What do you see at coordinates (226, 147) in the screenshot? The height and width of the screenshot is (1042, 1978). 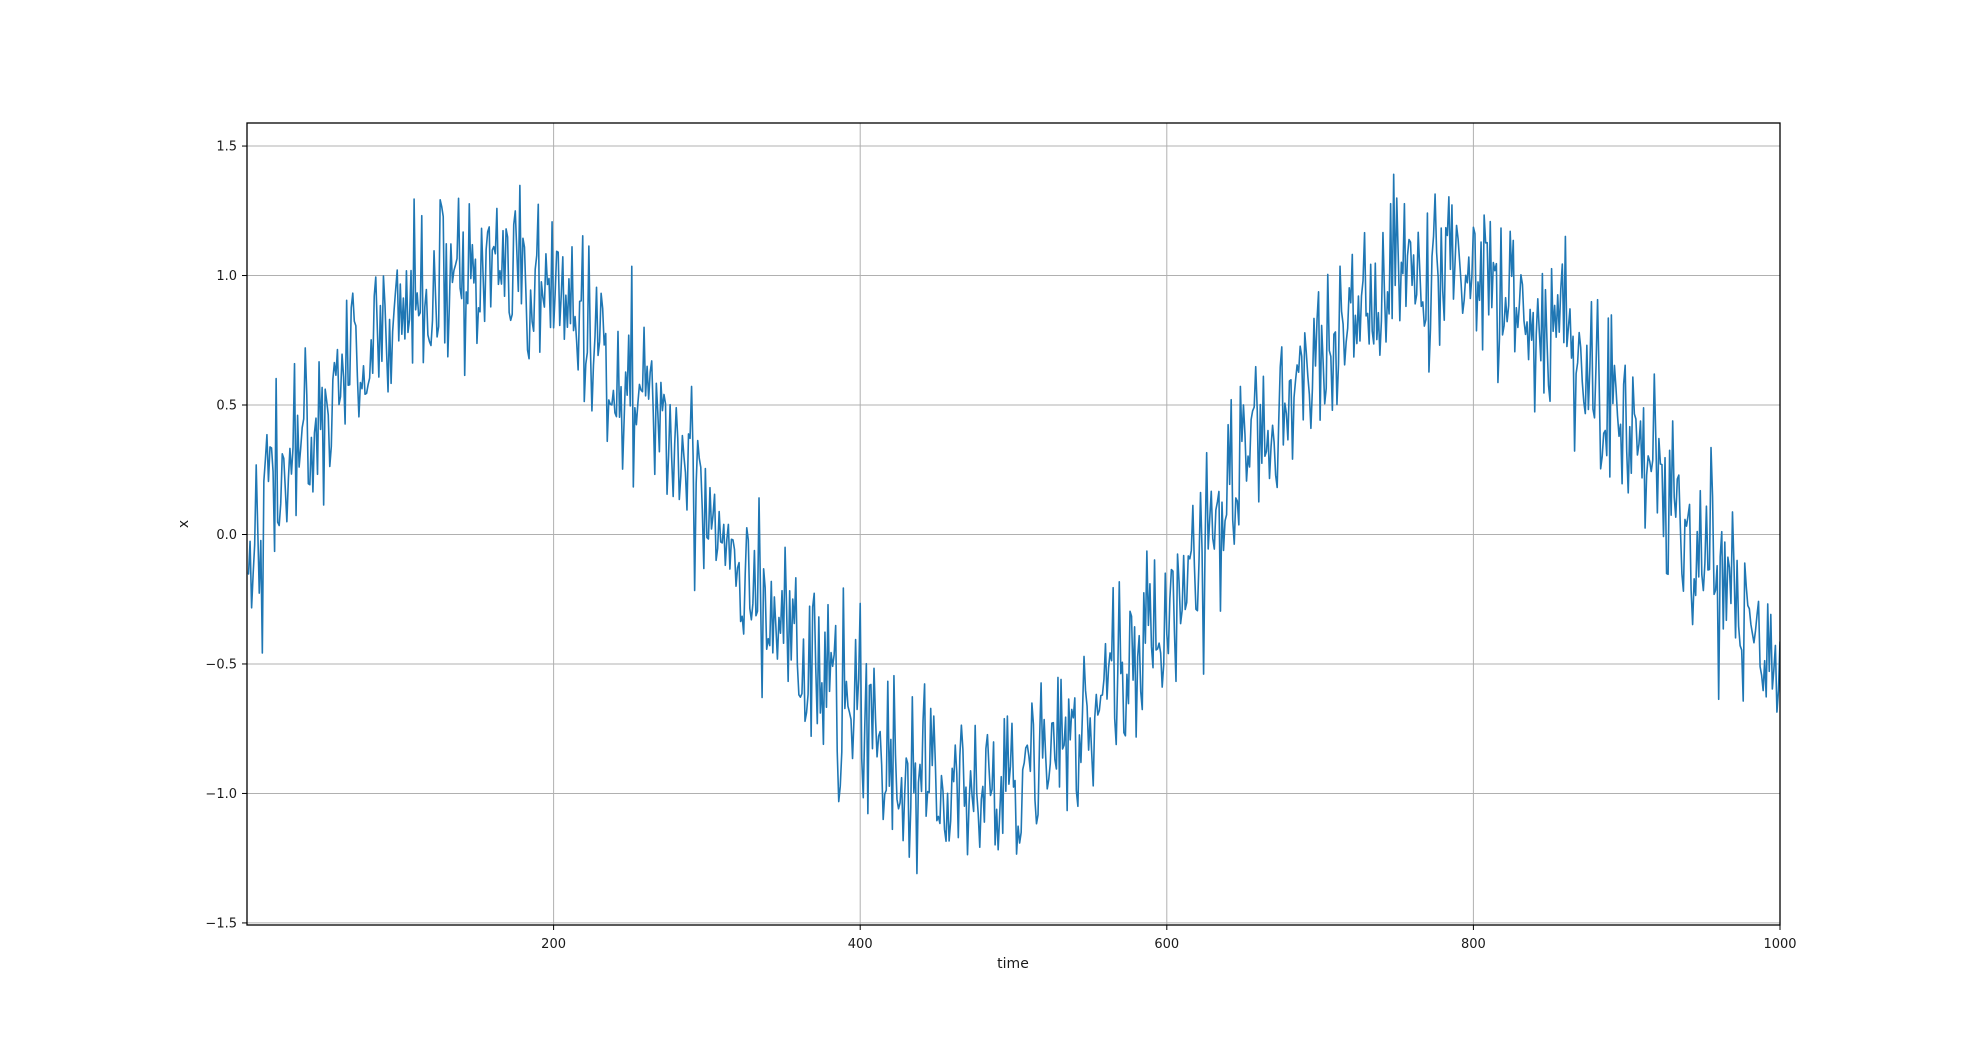 I see `y-tick-label: 1.5` at bounding box center [226, 147].